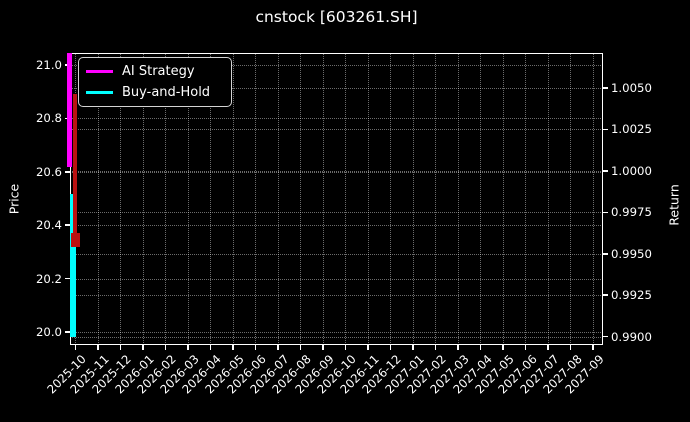  I want to click on legend-item: AI Strategy, so click(154, 71).